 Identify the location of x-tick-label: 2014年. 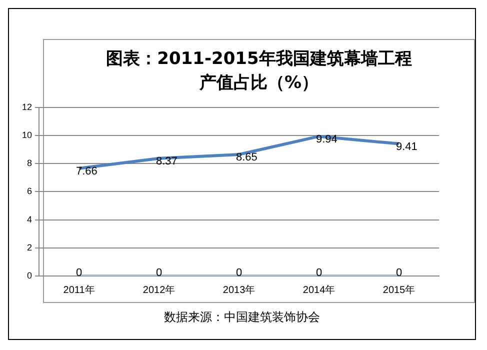
(319, 290).